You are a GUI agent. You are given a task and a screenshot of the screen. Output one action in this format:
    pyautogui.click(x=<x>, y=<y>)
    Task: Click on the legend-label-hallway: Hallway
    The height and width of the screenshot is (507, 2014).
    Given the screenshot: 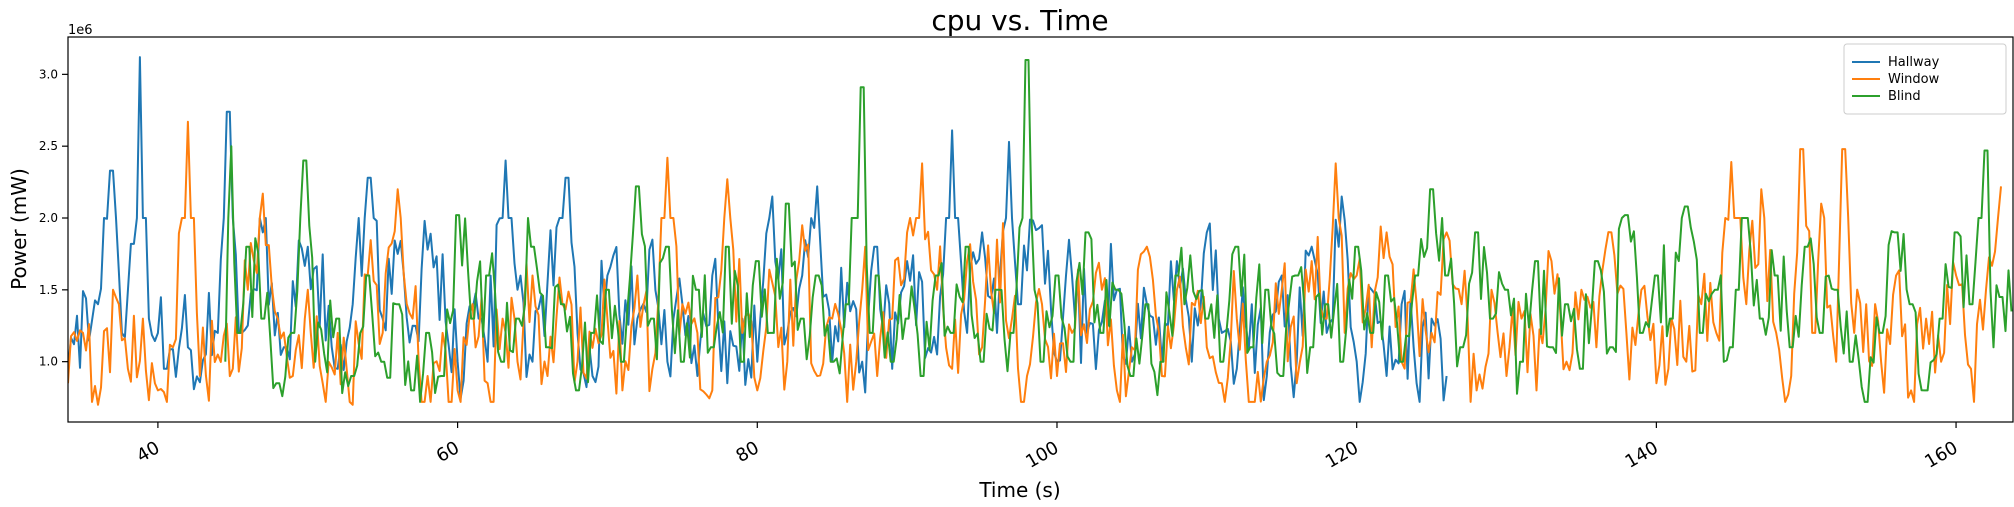 What is the action you would take?
    pyautogui.click(x=1914, y=62)
    